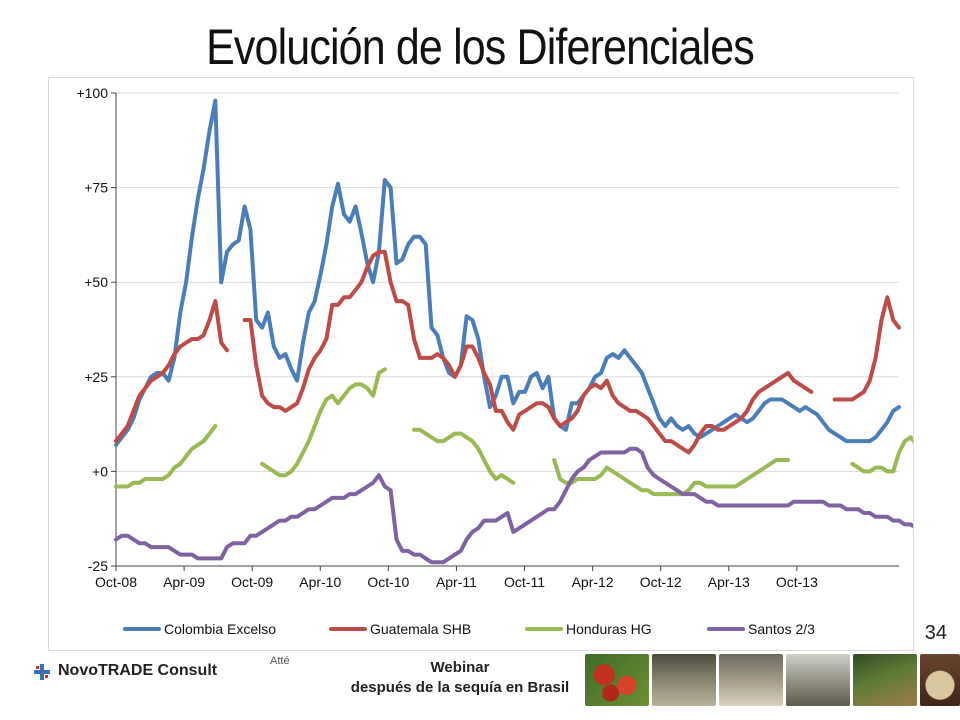 Image resolution: width=960 pixels, height=720 pixels. I want to click on webinar-text: Webinar después de la sequía en Brasil, so click(460, 678).